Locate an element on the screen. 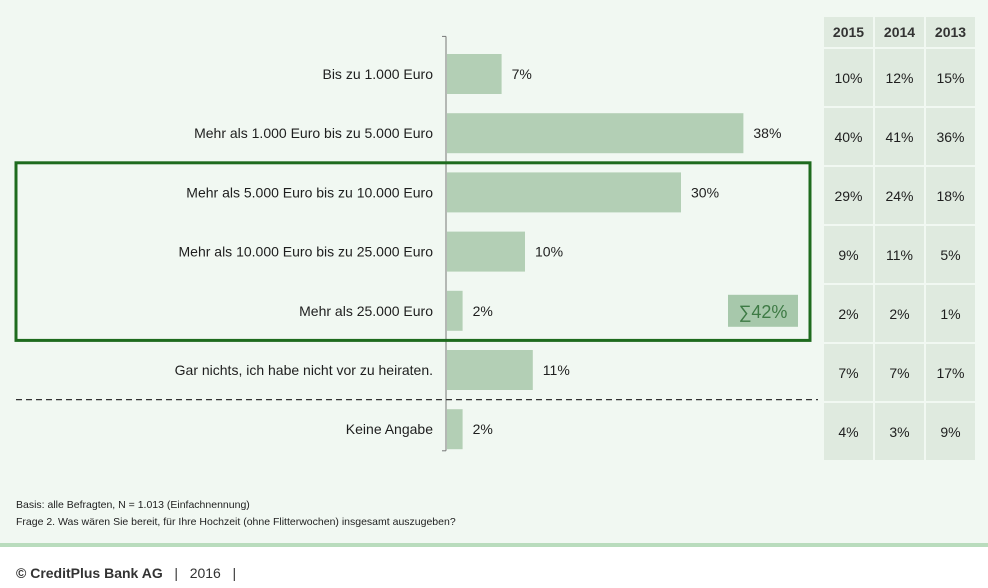 The height and width of the screenshot is (588, 988). footer: © CreditPlus Bank AG | 2016 | is located at coordinates (126, 573).